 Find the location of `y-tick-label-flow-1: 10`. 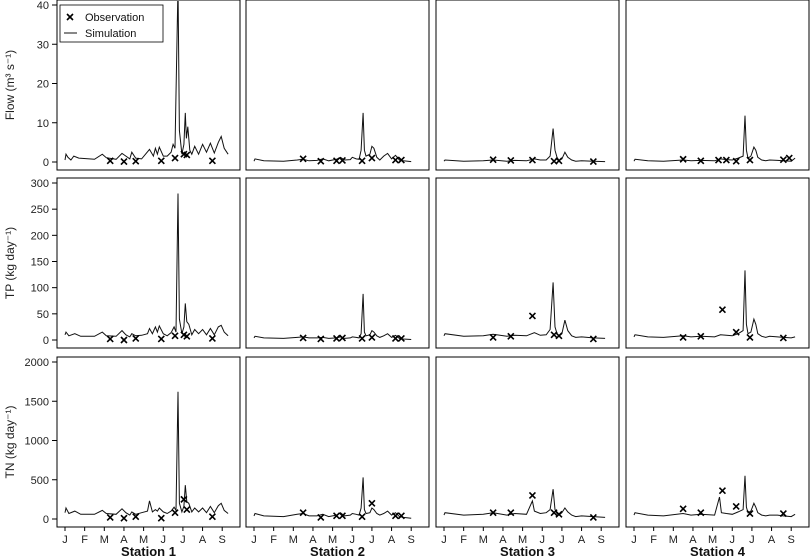

y-tick-label-flow-1: 10 is located at coordinates (43, 124).